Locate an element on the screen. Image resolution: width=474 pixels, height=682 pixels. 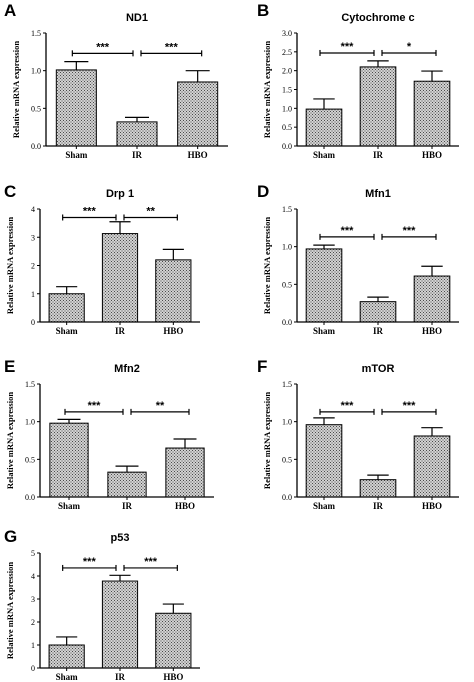
panel-letter: G is located at coordinates (10, 536).